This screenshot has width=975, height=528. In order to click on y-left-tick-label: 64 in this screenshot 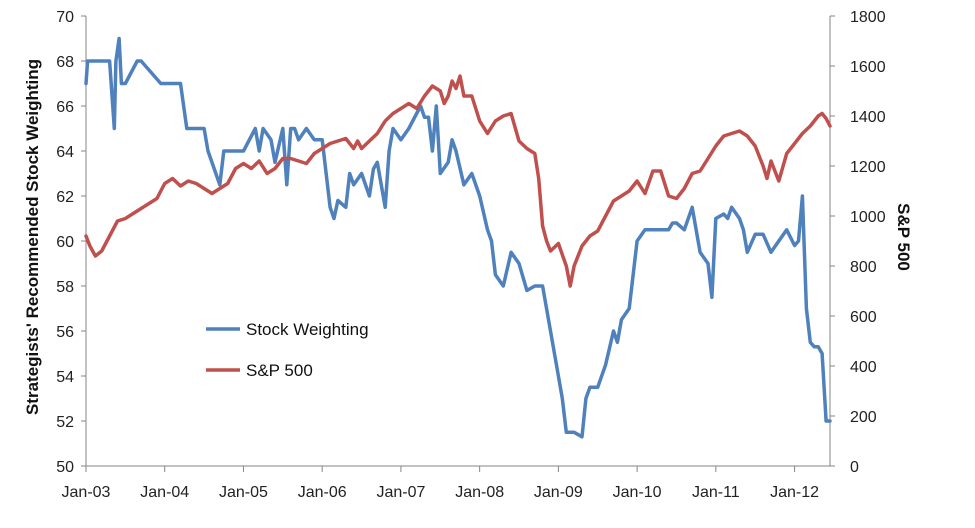, I will do `click(65, 152)`.